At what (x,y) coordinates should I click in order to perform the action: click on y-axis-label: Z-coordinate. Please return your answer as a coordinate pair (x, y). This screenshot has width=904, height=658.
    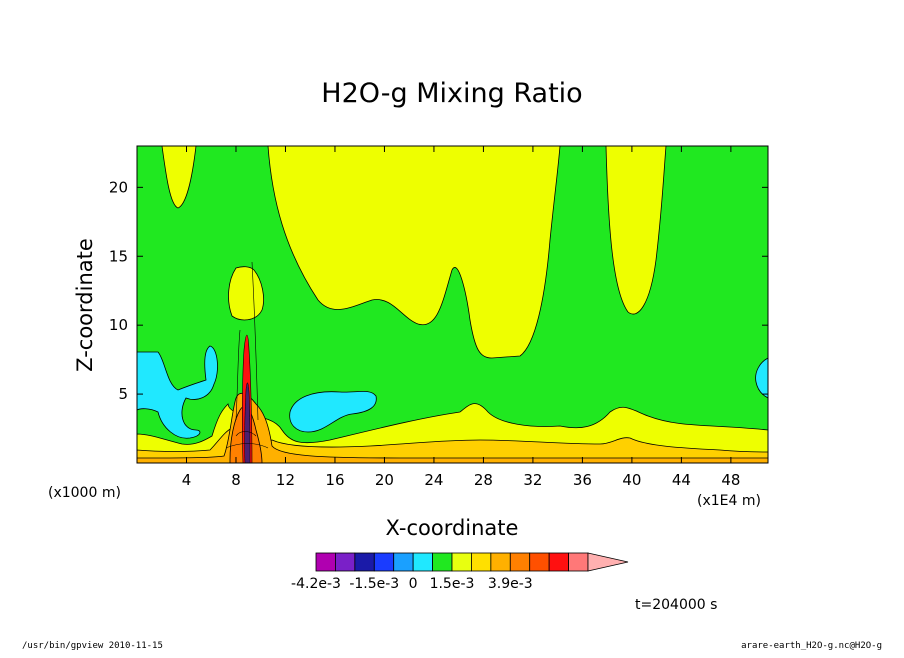
    Looking at the image, I should click on (85, 305).